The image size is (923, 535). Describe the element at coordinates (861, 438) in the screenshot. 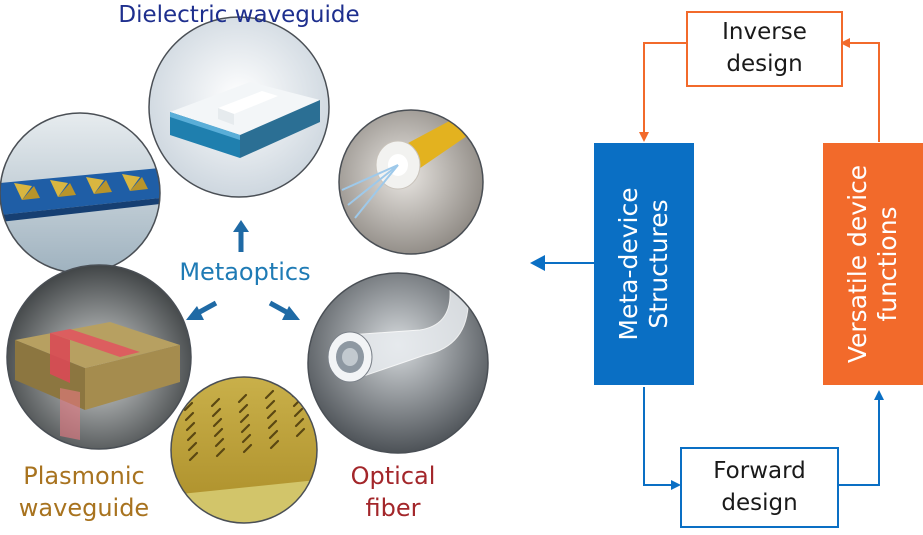

I see `blue-loop-right` at that location.